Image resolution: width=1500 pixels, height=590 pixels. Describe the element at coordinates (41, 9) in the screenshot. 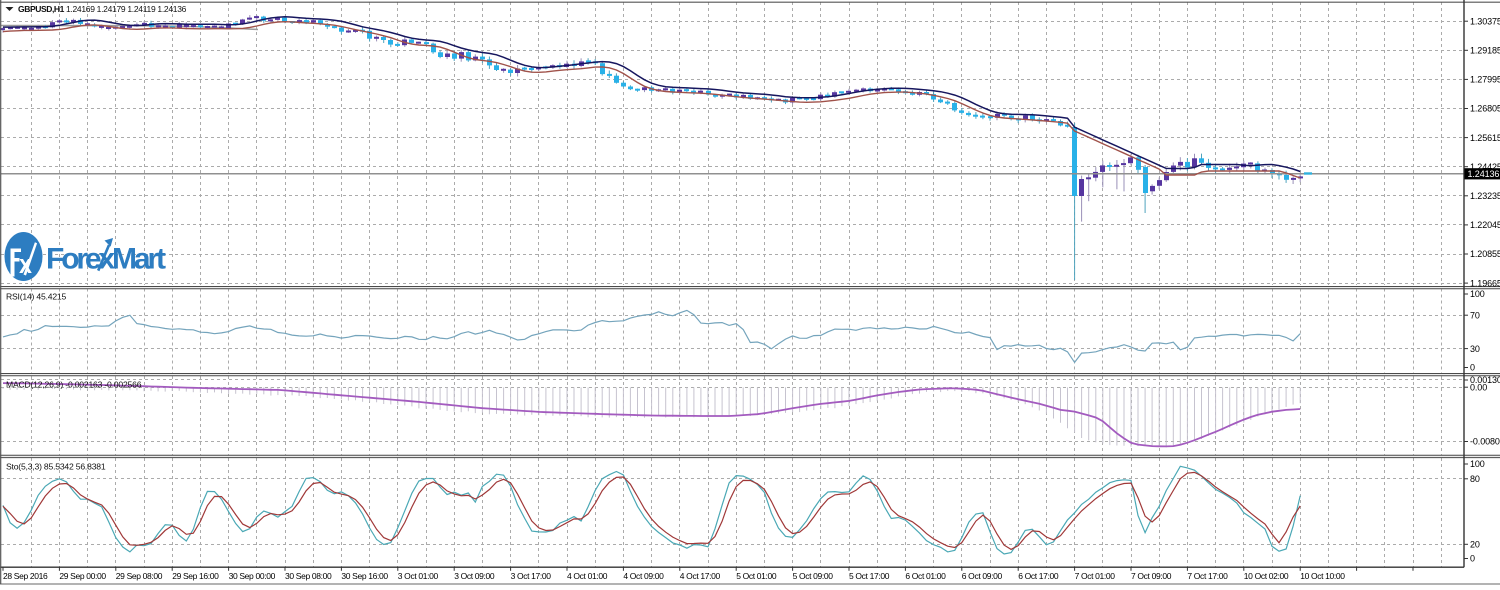

I see `svg-text: GBPUSD,H1` at that location.